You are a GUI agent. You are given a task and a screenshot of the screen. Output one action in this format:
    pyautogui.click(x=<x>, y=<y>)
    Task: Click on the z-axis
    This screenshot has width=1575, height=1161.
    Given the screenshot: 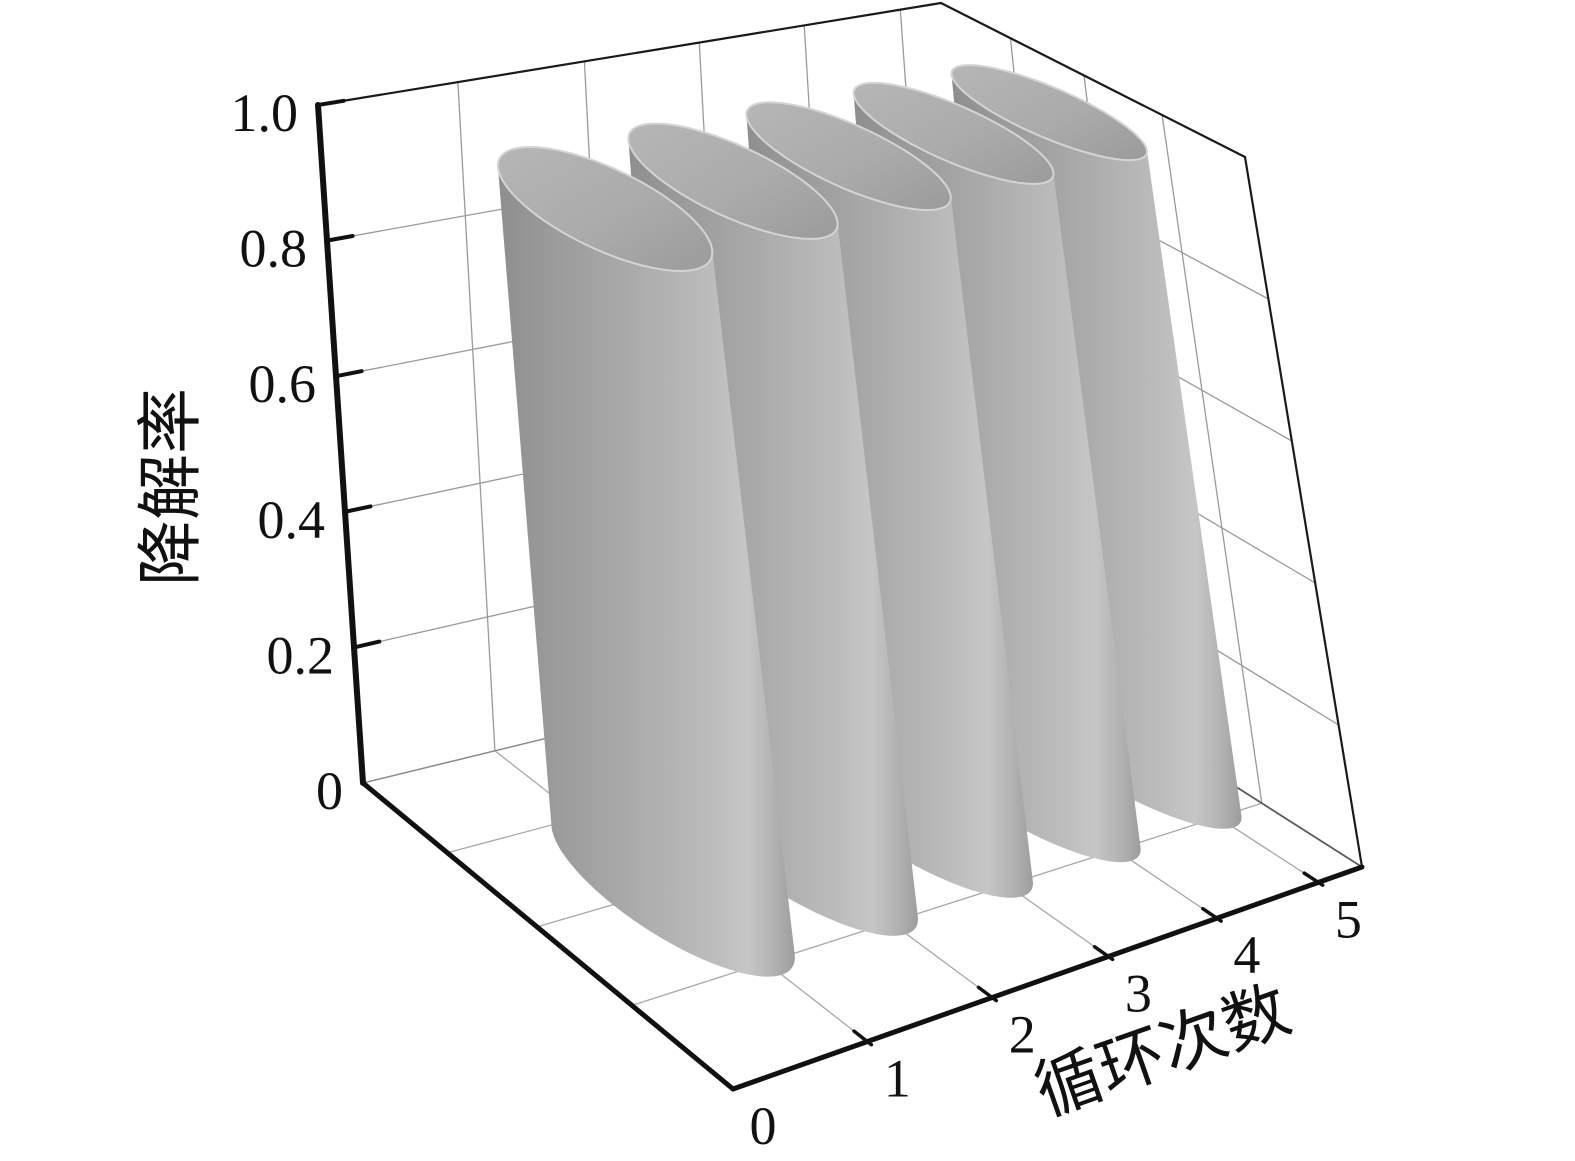 What is the action you would take?
    pyautogui.click(x=340, y=444)
    